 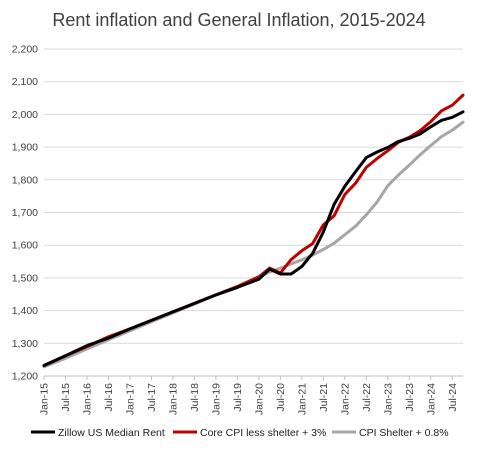 I want to click on x-tick-label: Jan-24, so click(x=431, y=399).